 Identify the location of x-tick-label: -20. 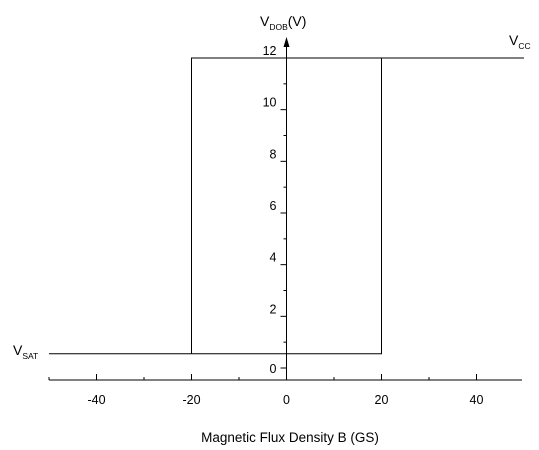
(191, 400).